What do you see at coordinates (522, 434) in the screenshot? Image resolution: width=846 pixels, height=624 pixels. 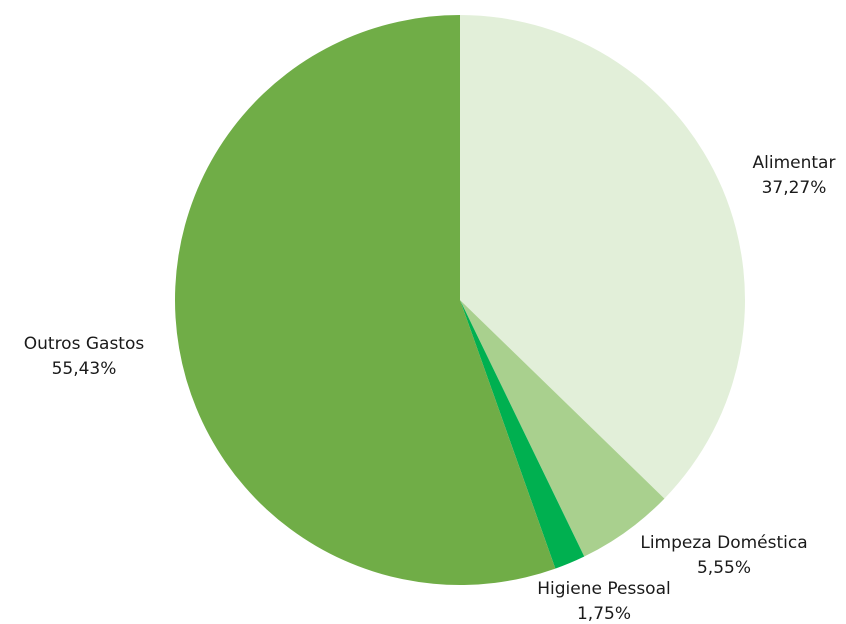 I see `pie-slice-higiene-pessoal` at bounding box center [522, 434].